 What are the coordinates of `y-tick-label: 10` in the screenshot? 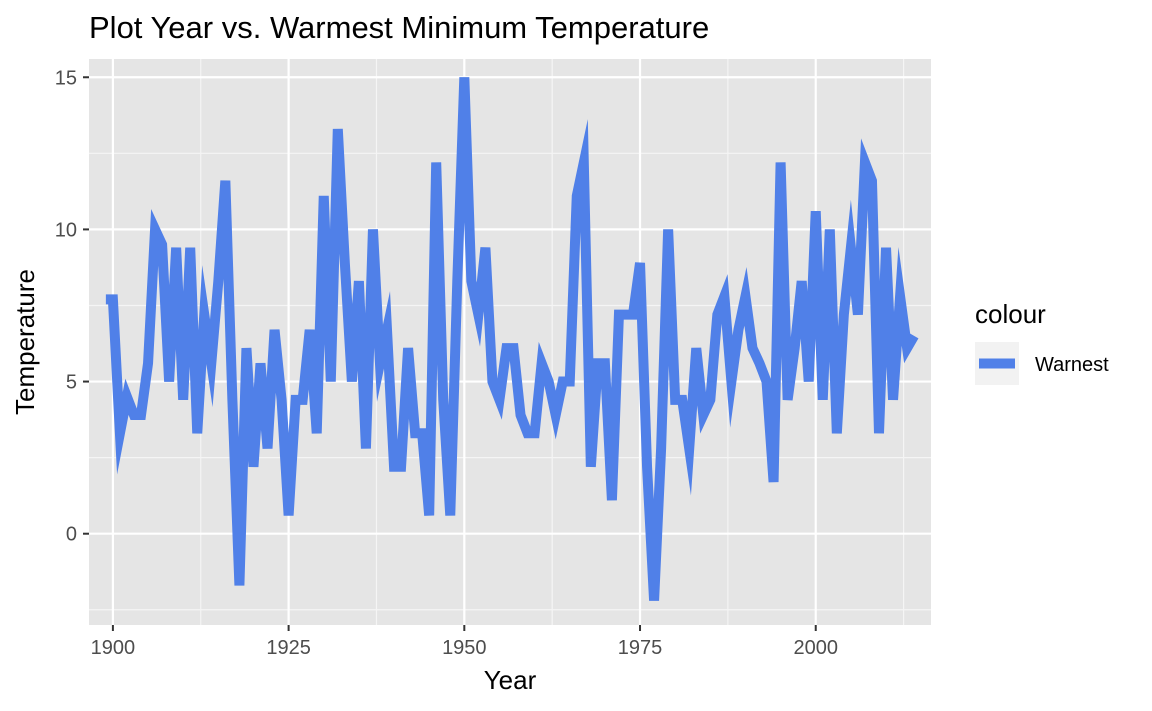 It's located at (66, 230).